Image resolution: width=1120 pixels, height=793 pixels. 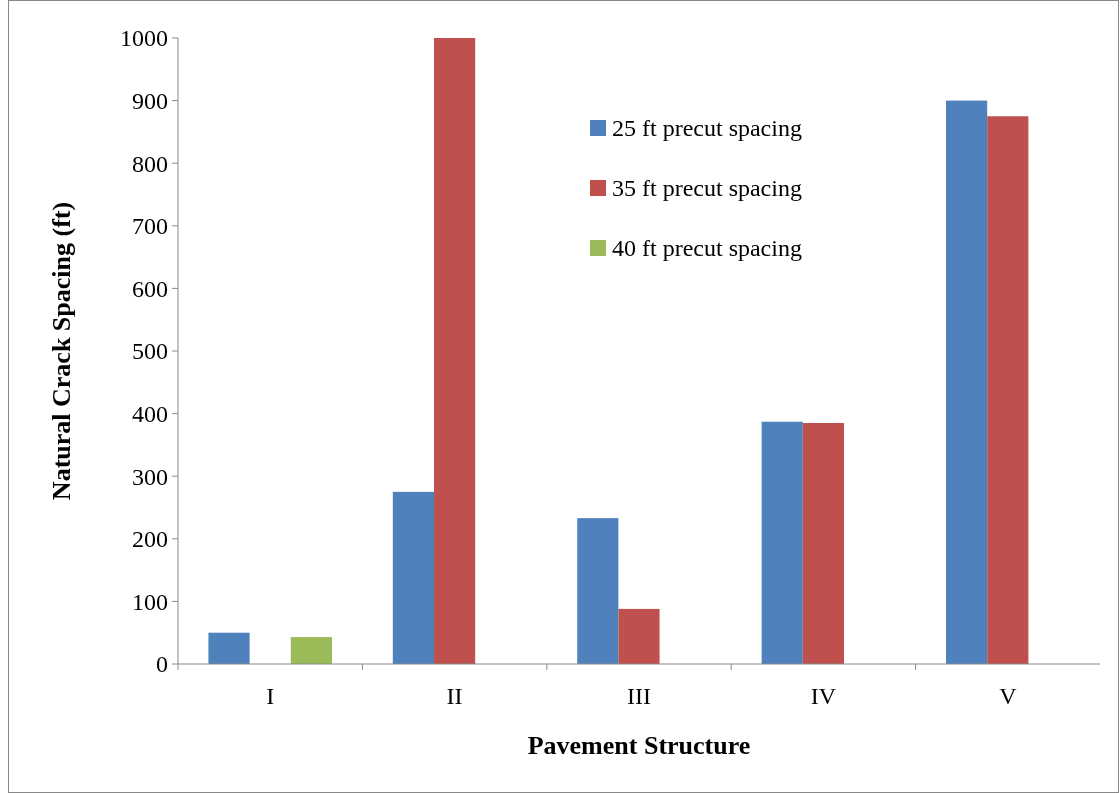 What do you see at coordinates (150, 539) in the screenshot?
I see `y-tick-label: 200` at bounding box center [150, 539].